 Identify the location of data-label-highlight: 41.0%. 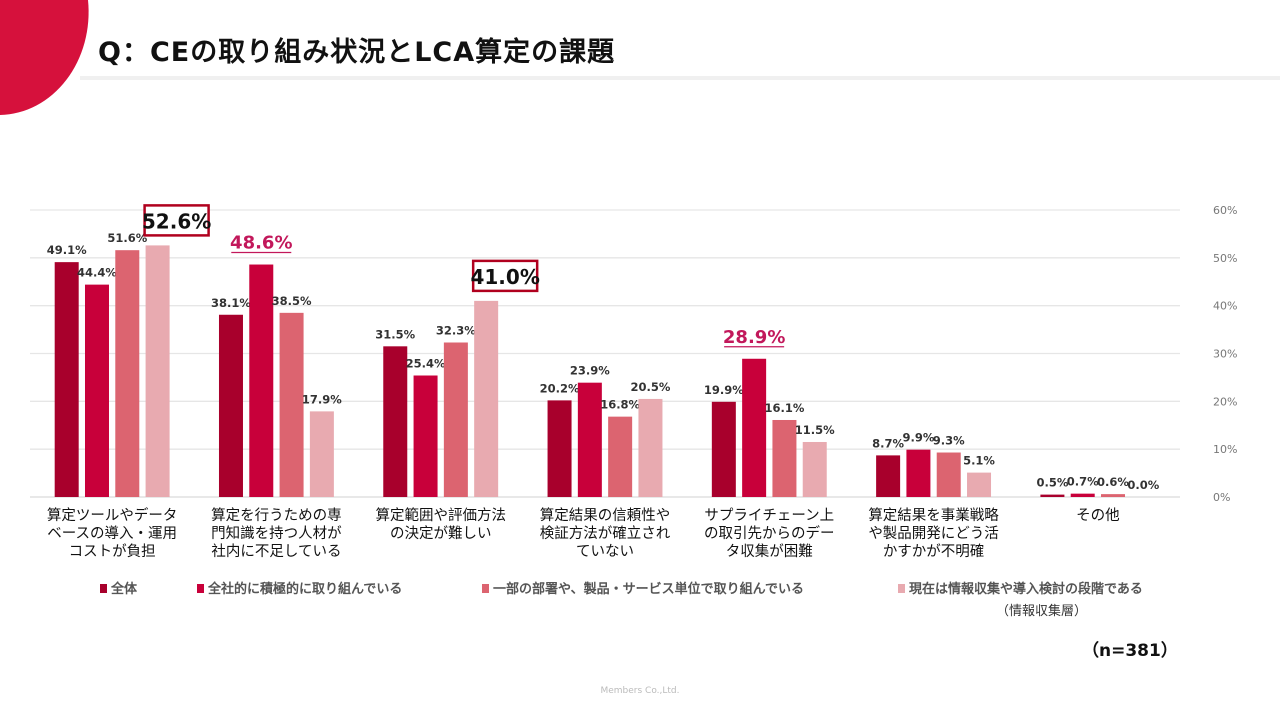
(504, 277).